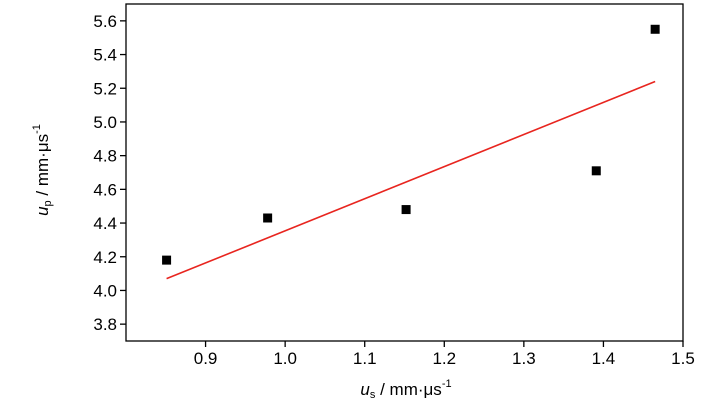 The width and height of the screenshot is (728, 403). I want to click on x-tick-label: 1.5, so click(683, 358).